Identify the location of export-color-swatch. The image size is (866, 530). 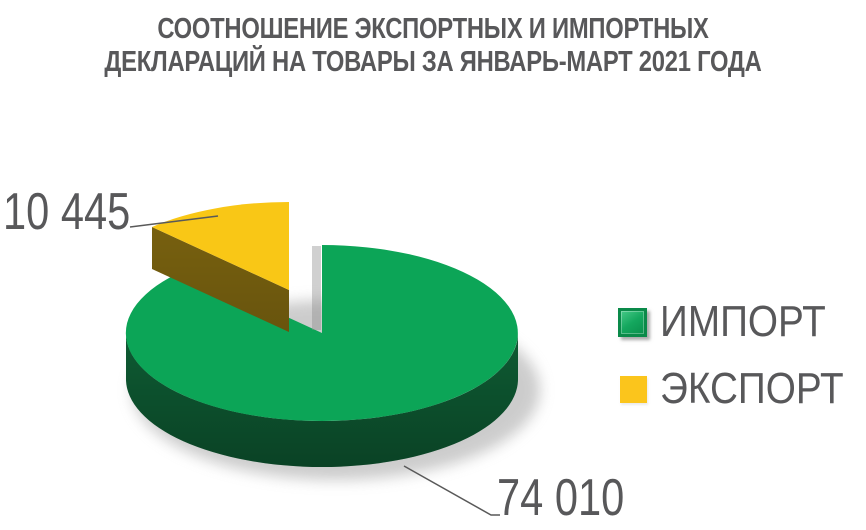
(633, 389).